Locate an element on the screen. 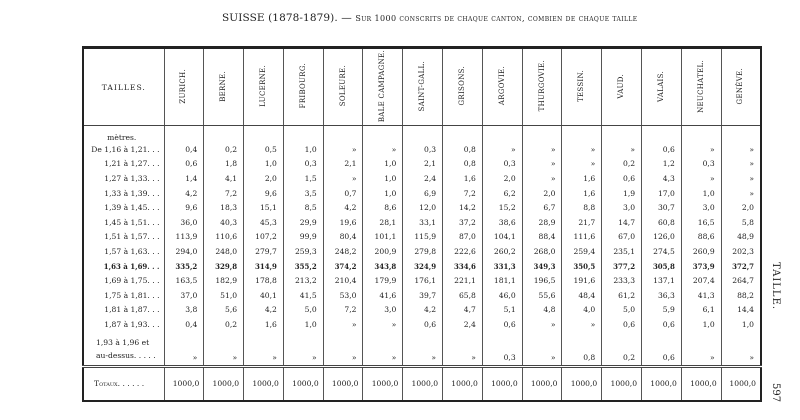 This screenshot has width=800, height=420. value-cell: 8,6 is located at coordinates (382, 207).